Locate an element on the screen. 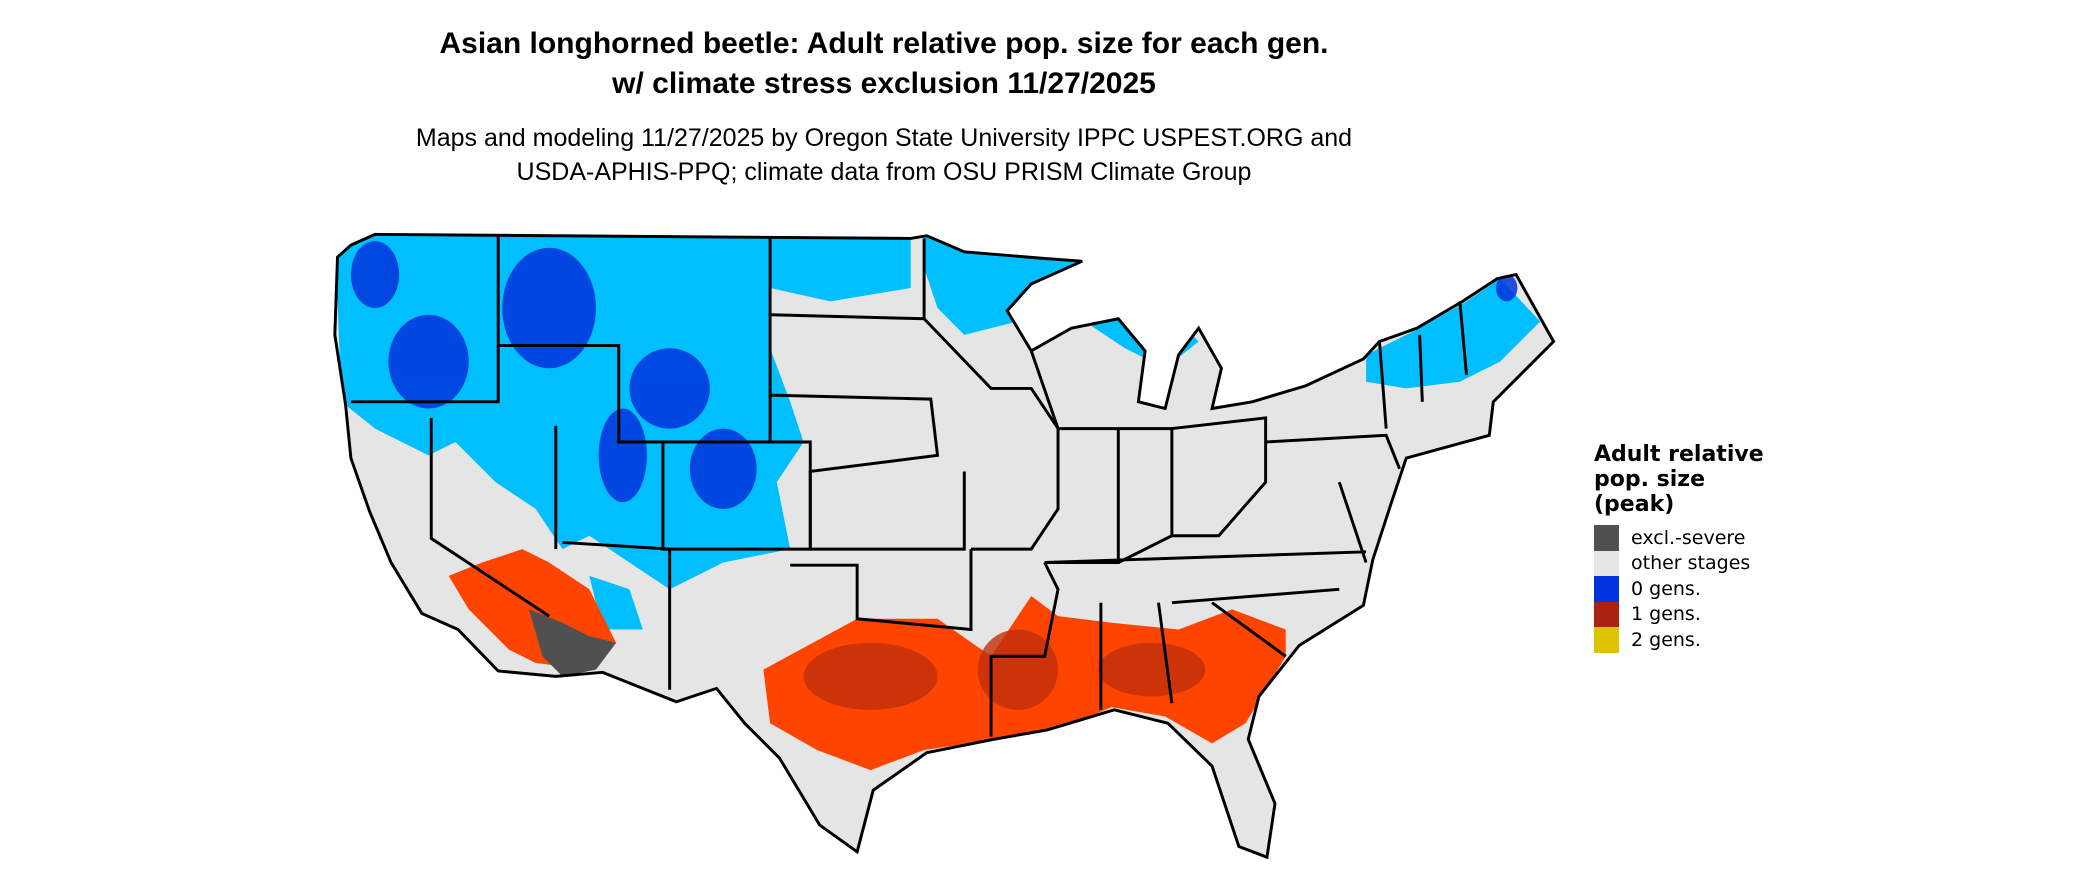 The image size is (2100, 892). legend-label: other stages is located at coordinates (1691, 563).